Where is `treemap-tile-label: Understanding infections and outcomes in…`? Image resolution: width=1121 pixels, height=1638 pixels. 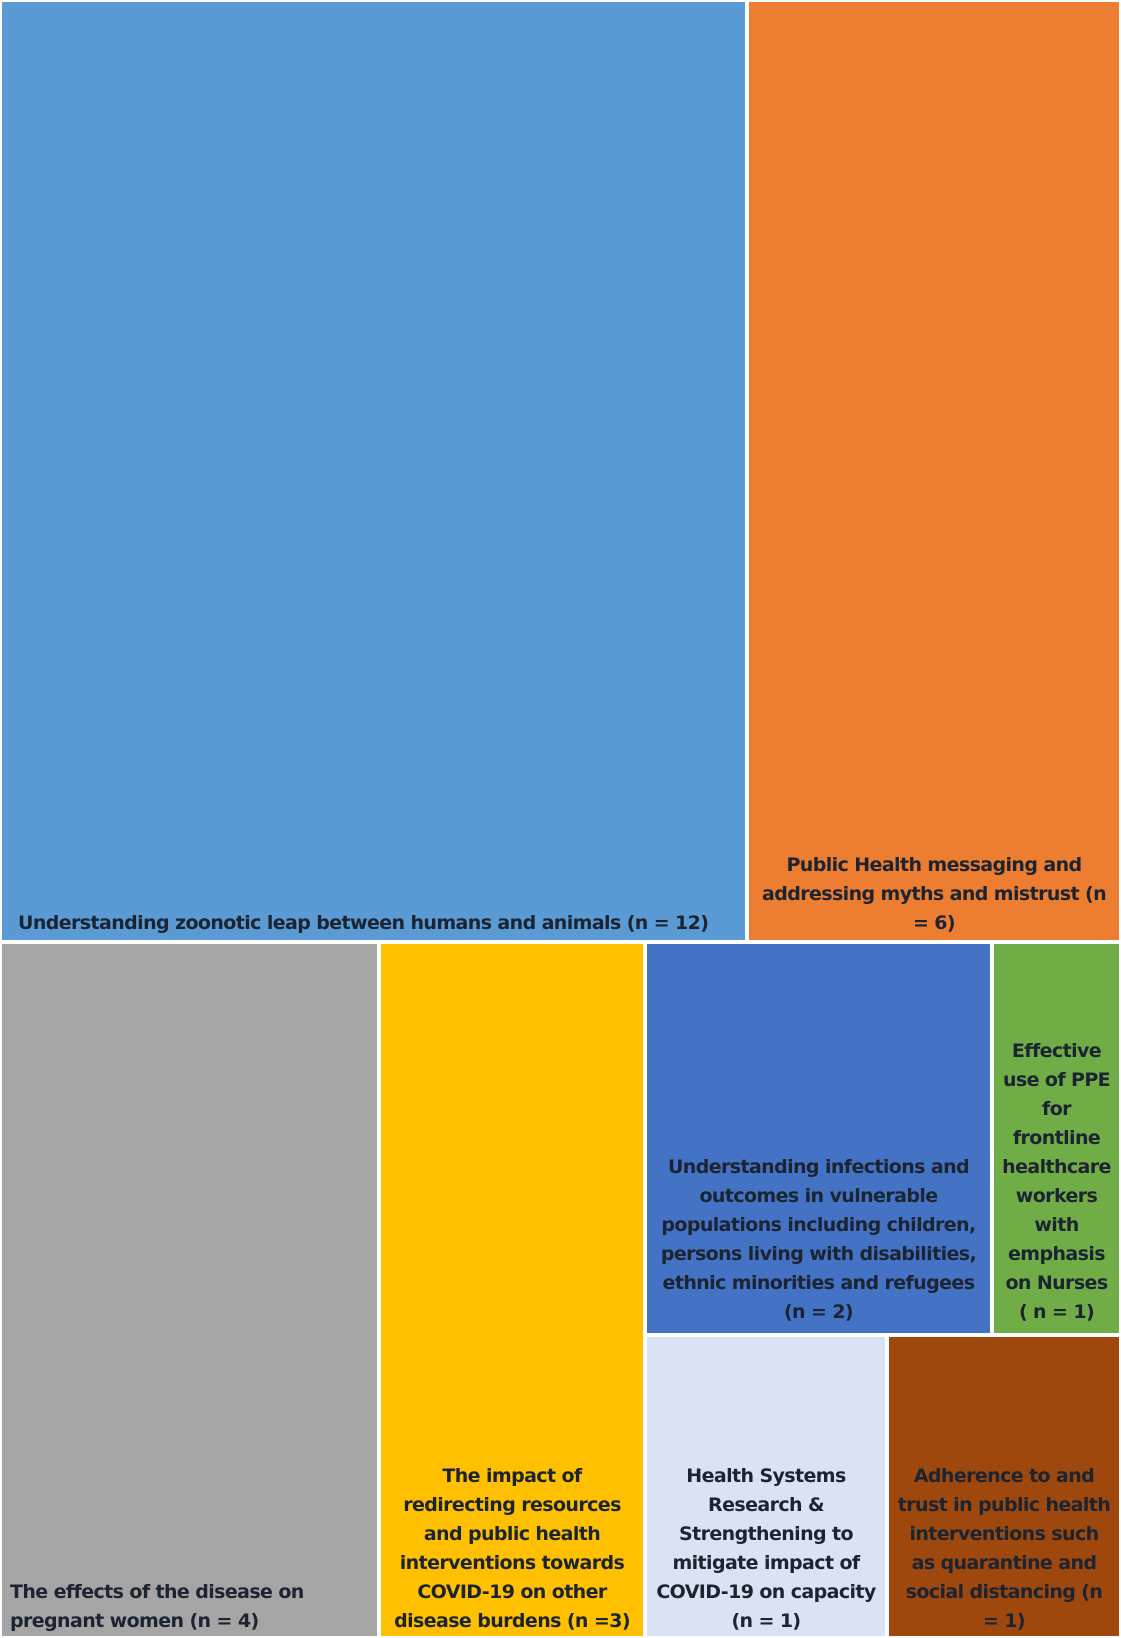 treemap-tile-label: Understanding infections and outcomes in… is located at coordinates (818, 1239).